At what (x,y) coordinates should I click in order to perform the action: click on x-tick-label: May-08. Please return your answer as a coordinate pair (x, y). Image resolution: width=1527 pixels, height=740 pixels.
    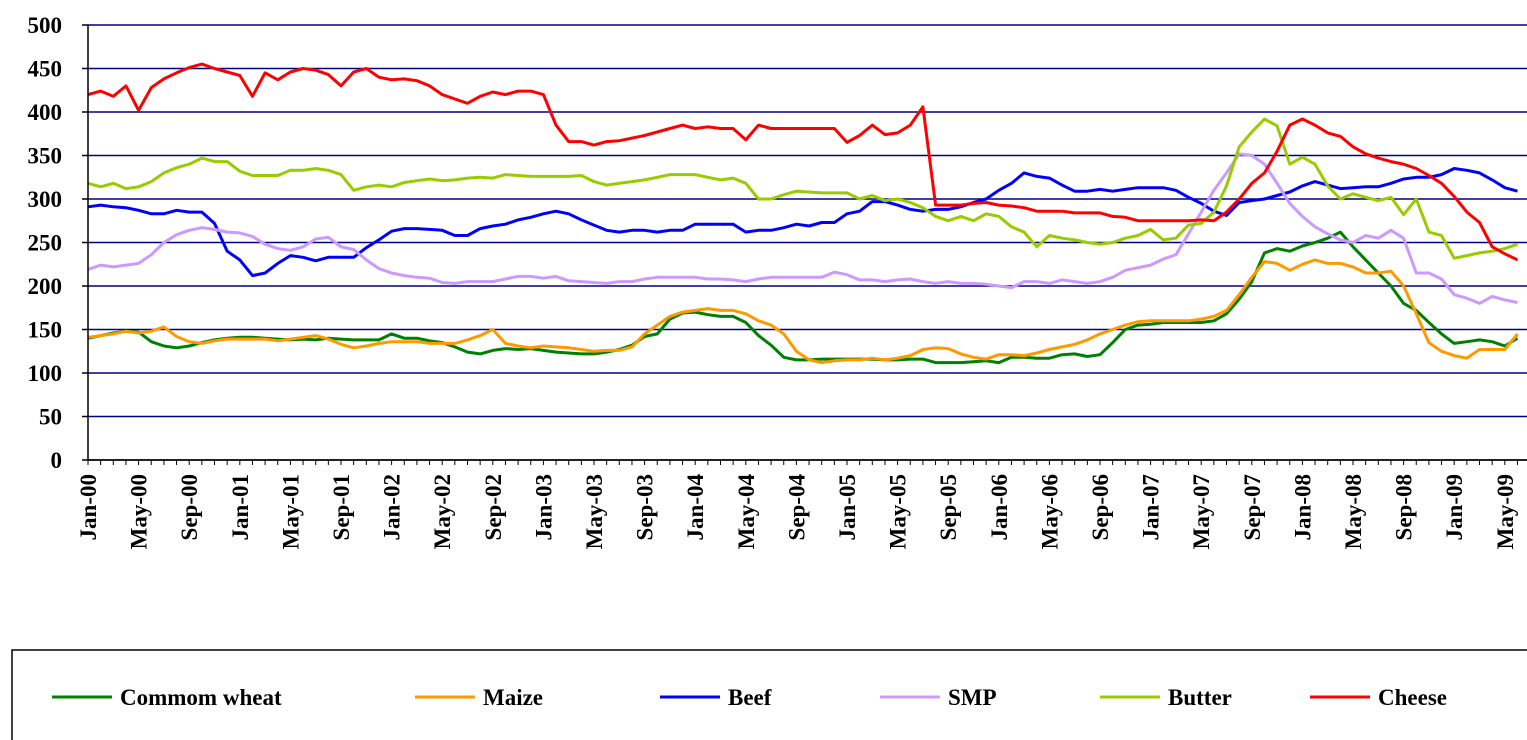
    Looking at the image, I should click on (1353, 511).